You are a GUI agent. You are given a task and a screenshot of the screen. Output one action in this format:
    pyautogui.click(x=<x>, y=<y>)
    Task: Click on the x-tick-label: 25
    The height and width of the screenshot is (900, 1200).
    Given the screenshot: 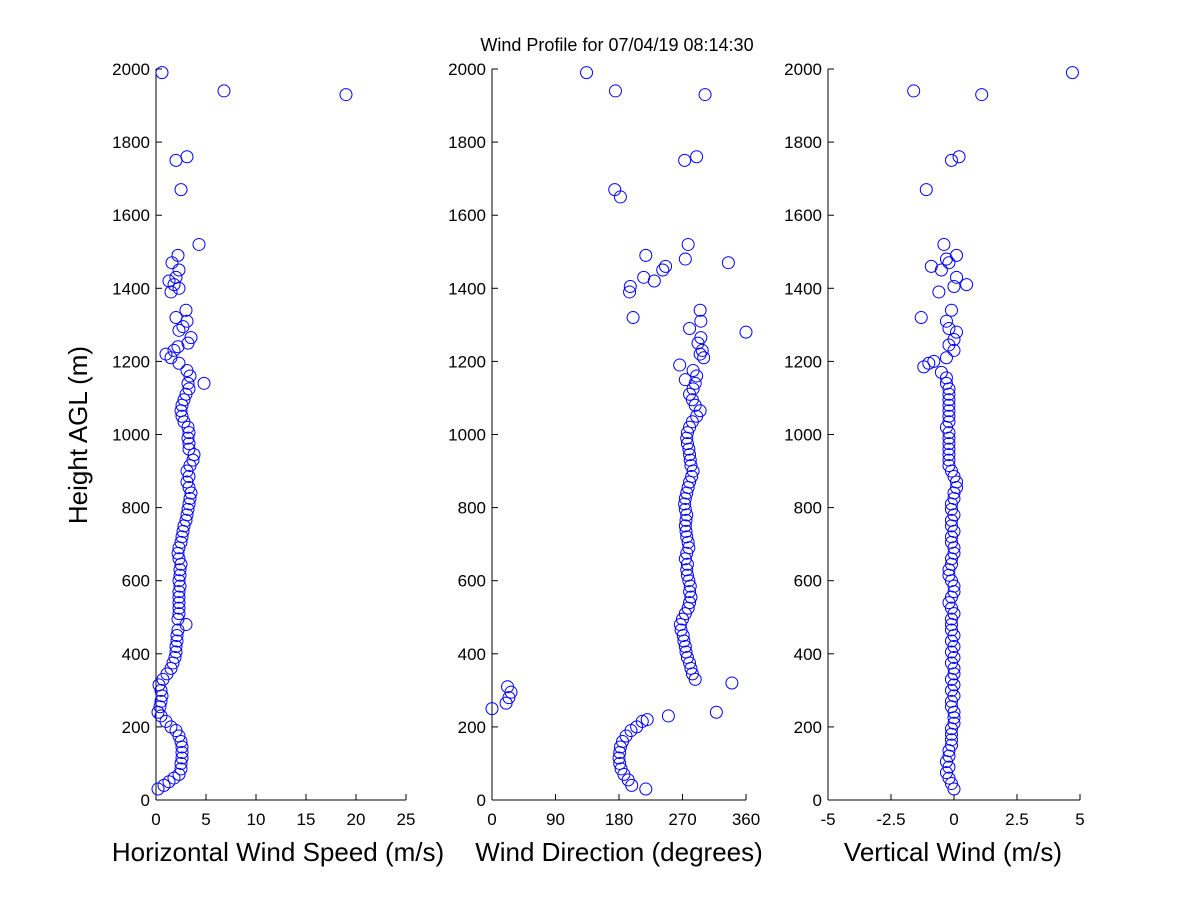 What is the action you would take?
    pyautogui.click(x=406, y=819)
    